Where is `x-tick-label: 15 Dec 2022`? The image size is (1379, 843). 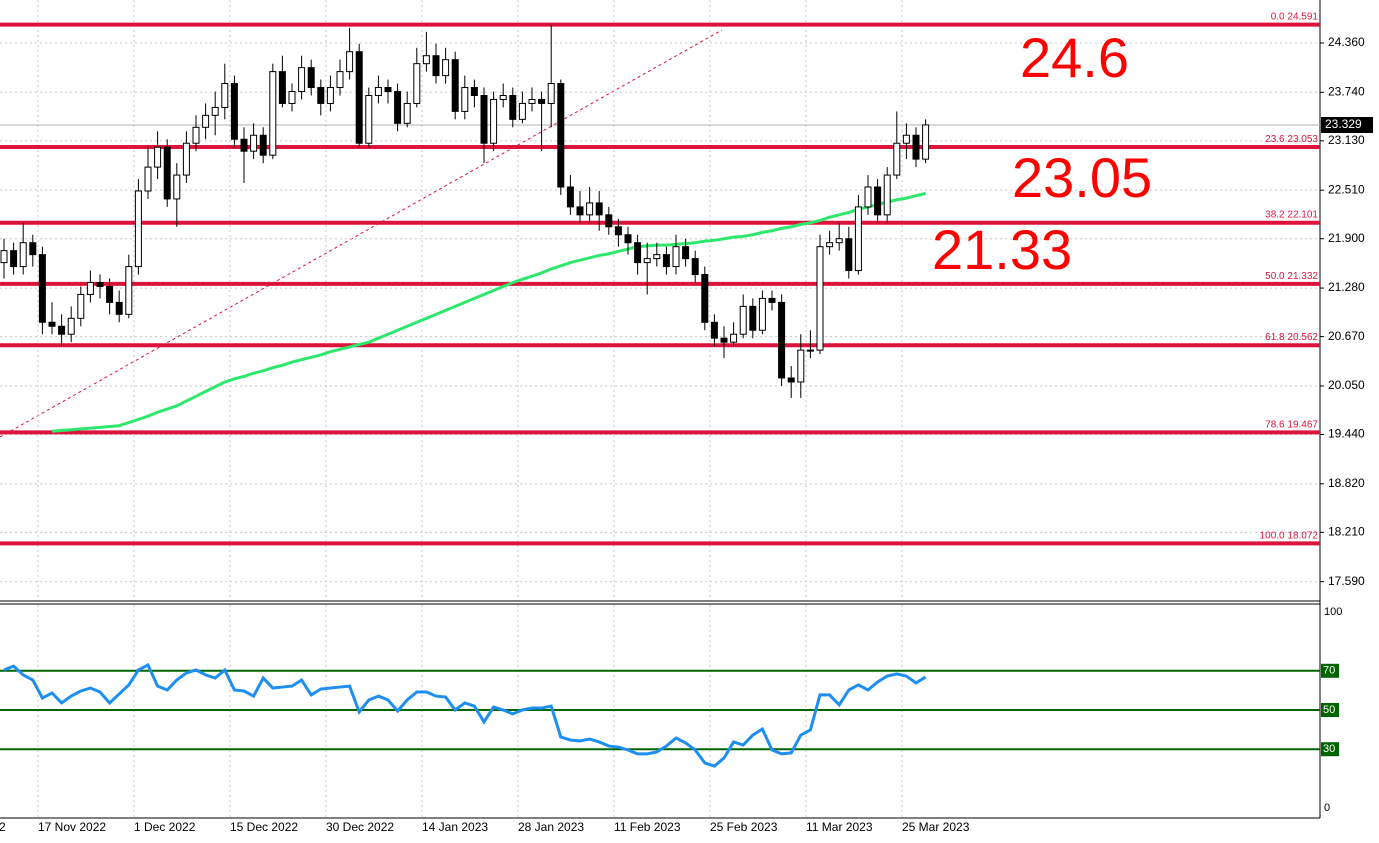 x-tick-label: 15 Dec 2022 is located at coordinates (264, 827).